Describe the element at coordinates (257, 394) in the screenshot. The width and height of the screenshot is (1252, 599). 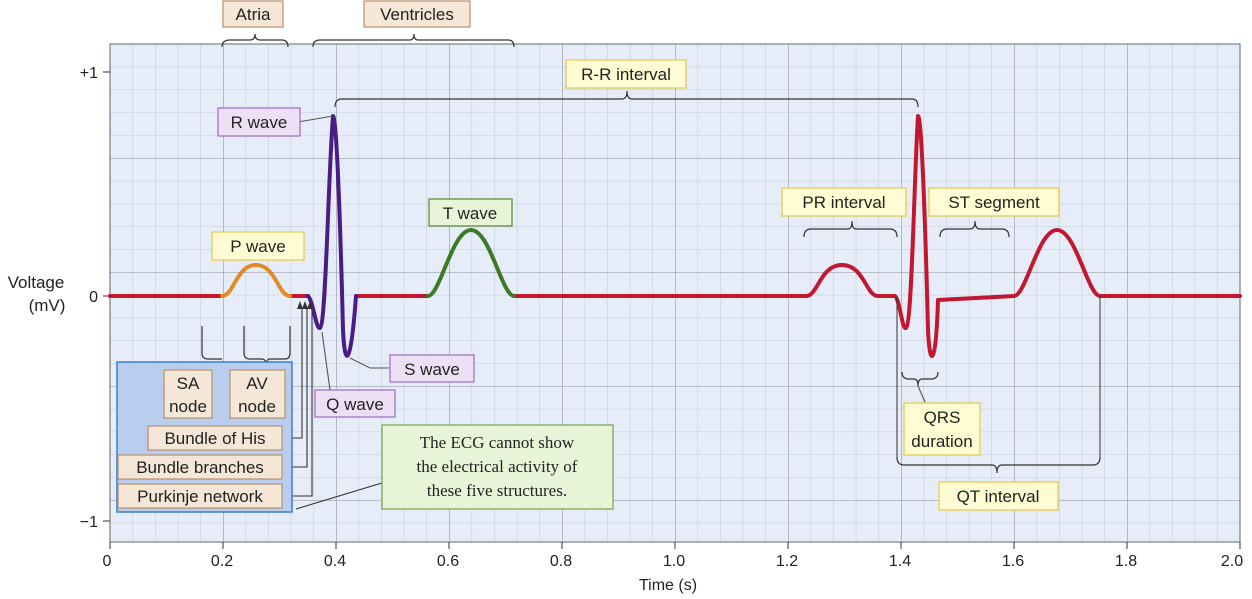
I see `av-node-box` at that location.